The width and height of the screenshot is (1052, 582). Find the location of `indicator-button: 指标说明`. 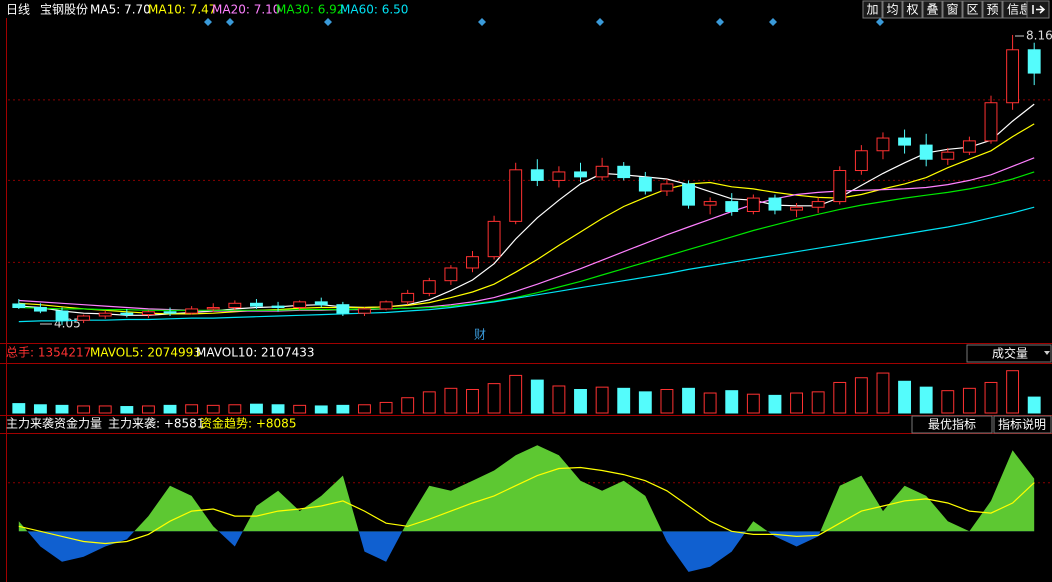

indicator-button: 指标说明 is located at coordinates (1022, 424).